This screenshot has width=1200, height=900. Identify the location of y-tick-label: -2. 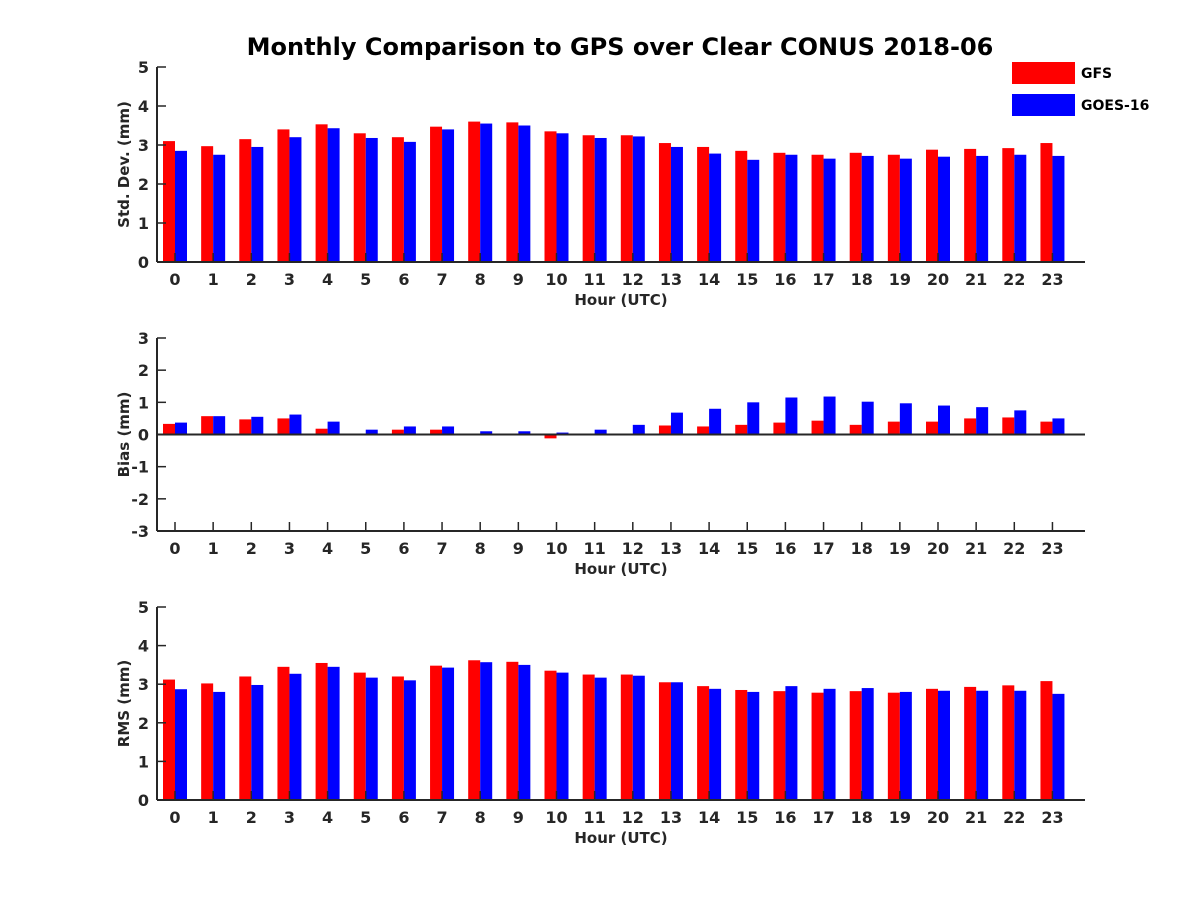
(140, 499).